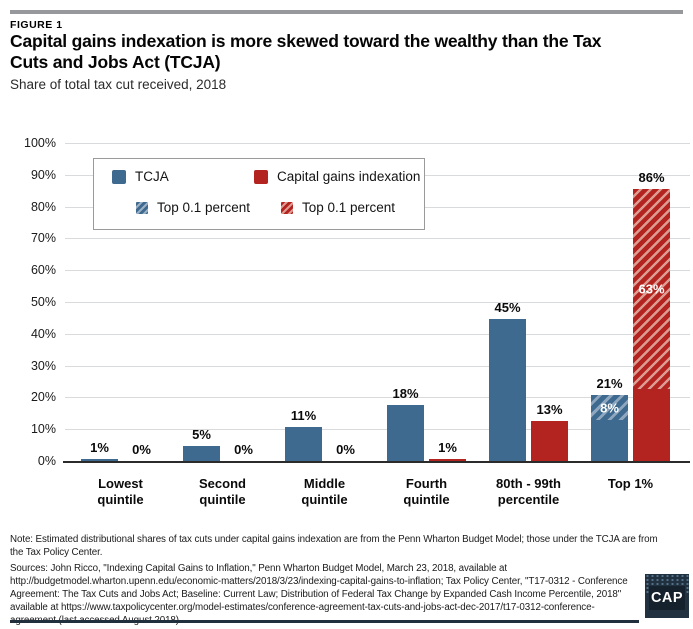  I want to click on value-label-capital-gains-indexation-second-quintile: 0%, so click(243, 449).